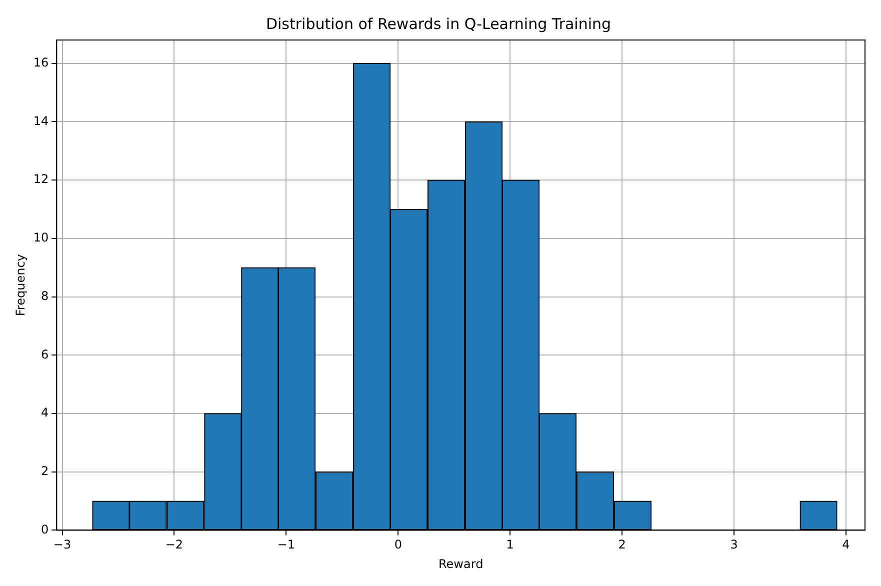 The image size is (881, 586). Describe the element at coordinates (286, 545) in the screenshot. I see `x-tick-label: −1` at that location.